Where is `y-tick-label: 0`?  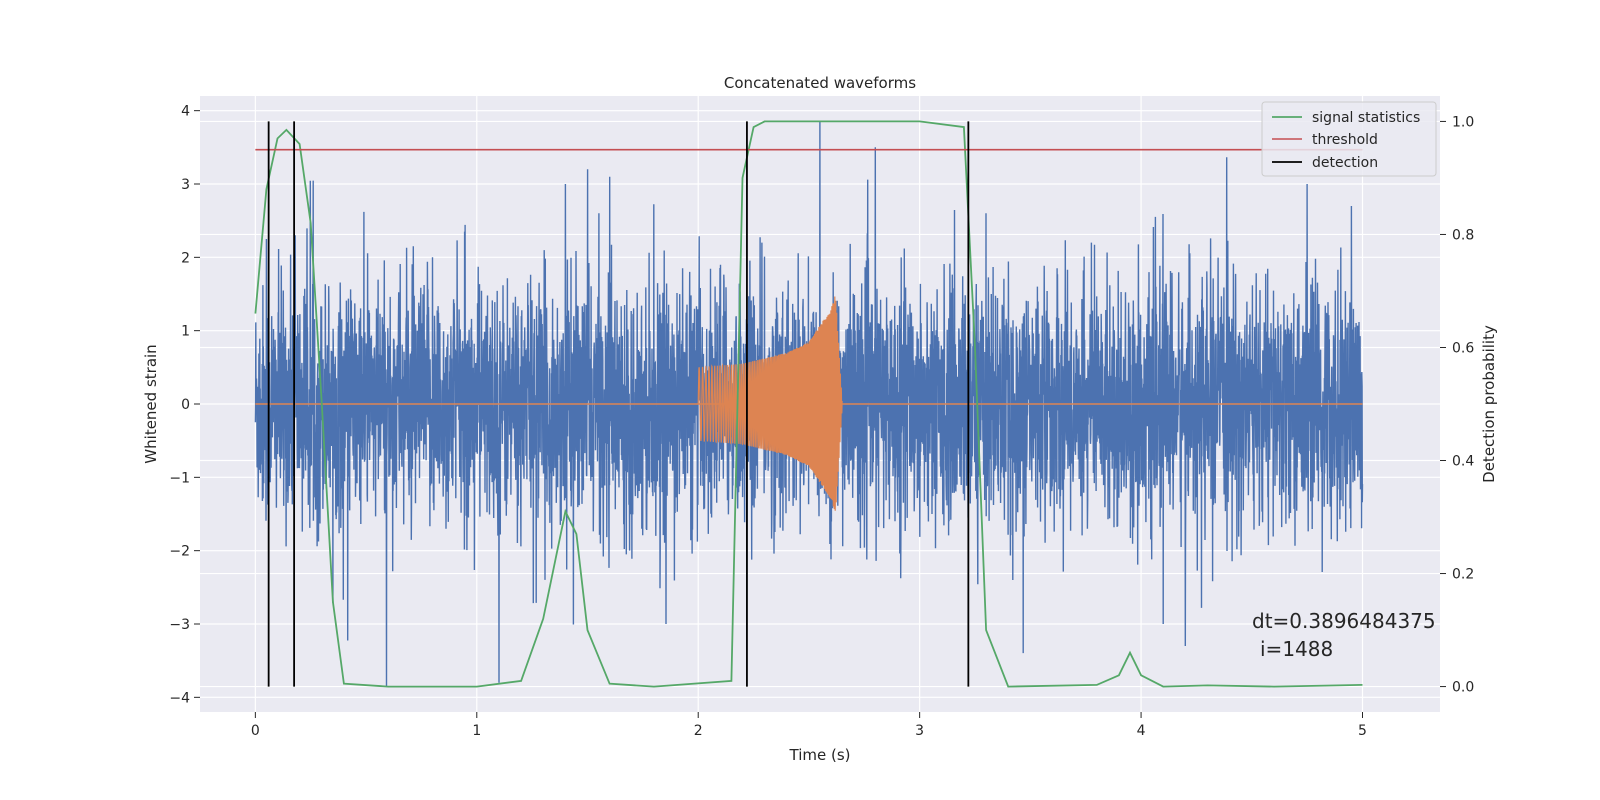
y-tick-label: 0 is located at coordinates (185, 405).